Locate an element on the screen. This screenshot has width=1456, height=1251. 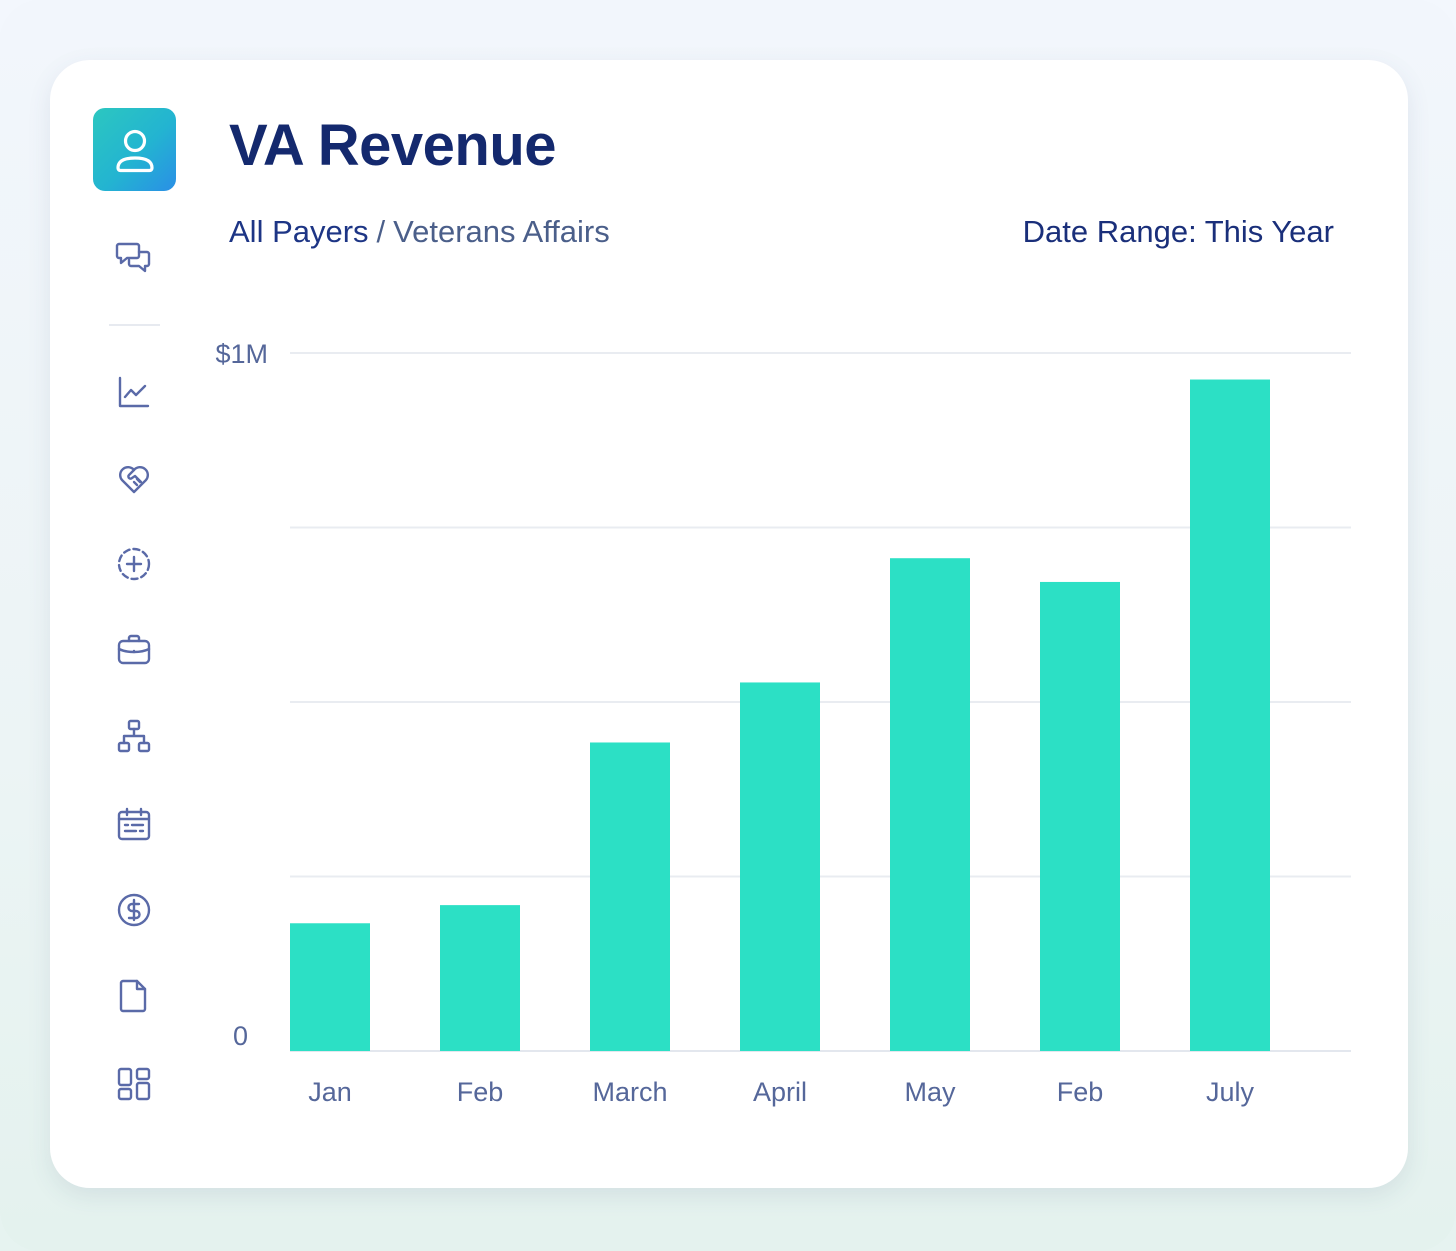
sidebar-item-organization is located at coordinates (134, 736).